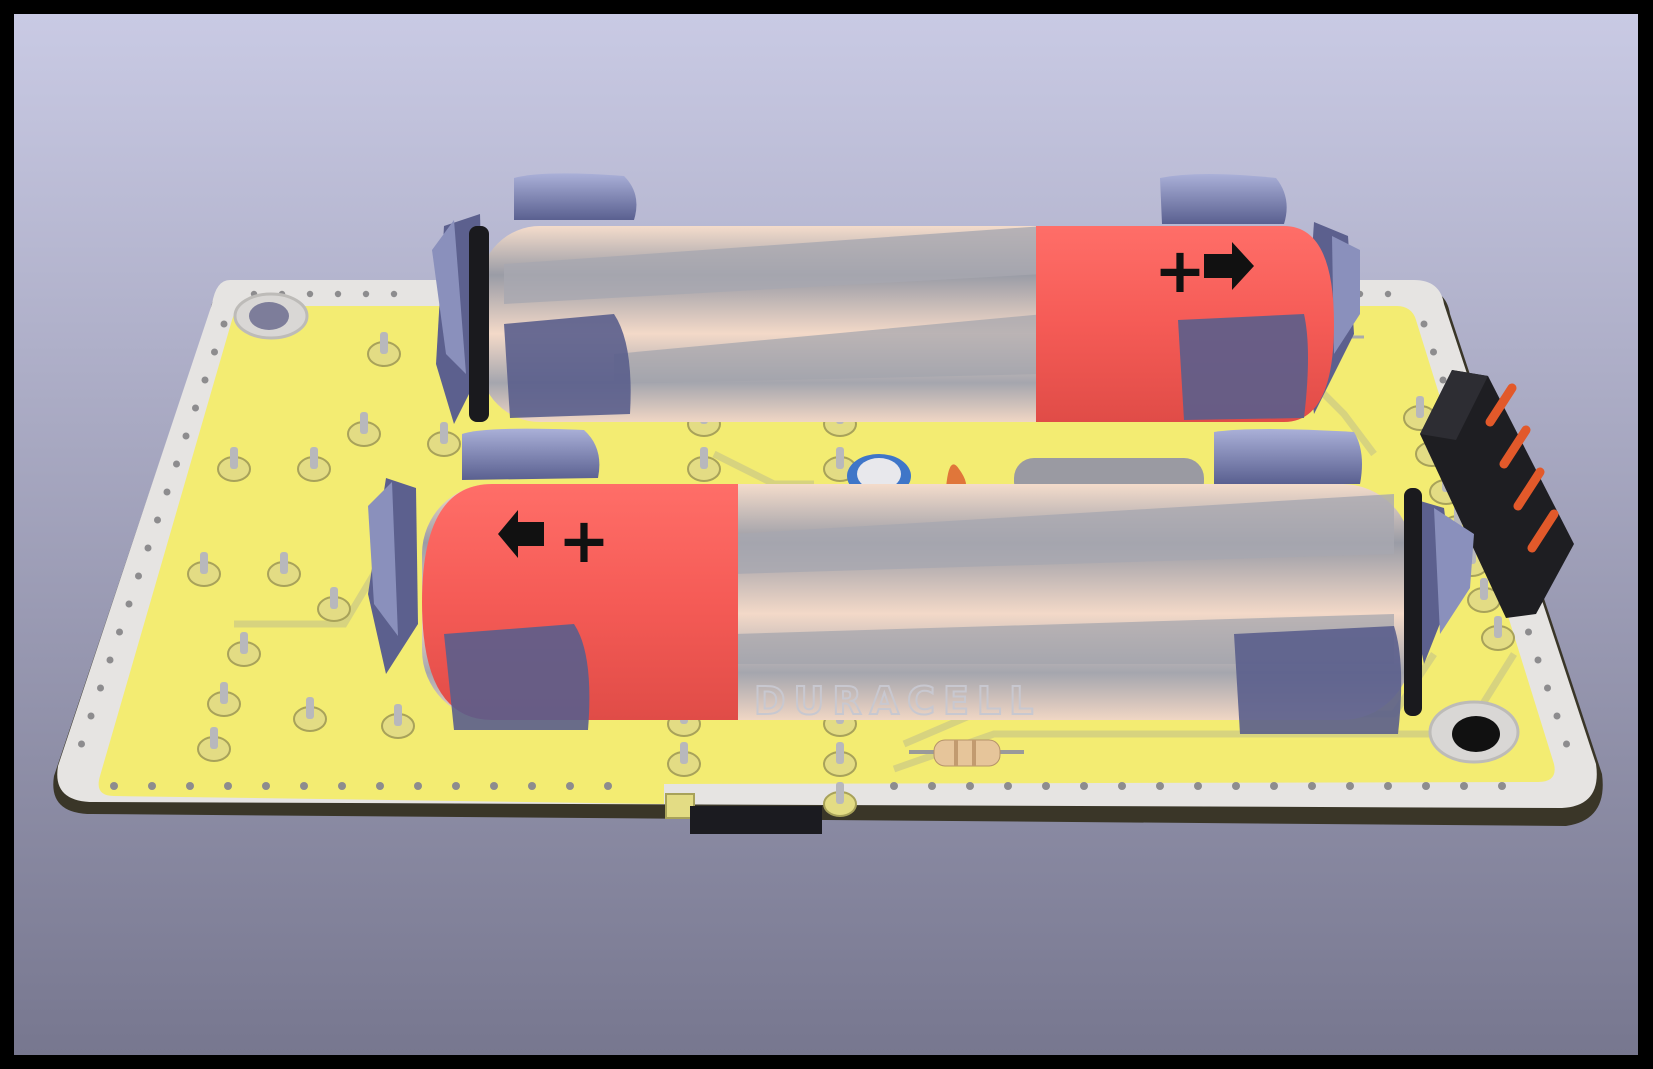  What do you see at coordinates (966, 753) in the screenshot?
I see `resistor-r3` at bounding box center [966, 753].